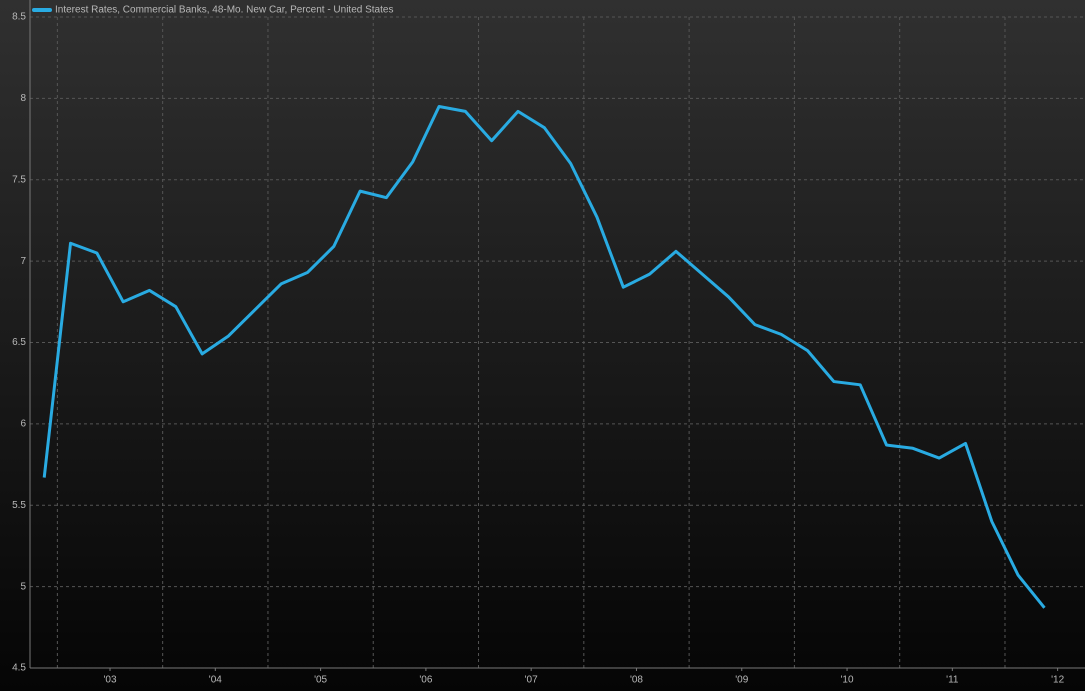 The width and height of the screenshot is (1085, 691). I want to click on x-tick-label: '04, so click(215, 680).